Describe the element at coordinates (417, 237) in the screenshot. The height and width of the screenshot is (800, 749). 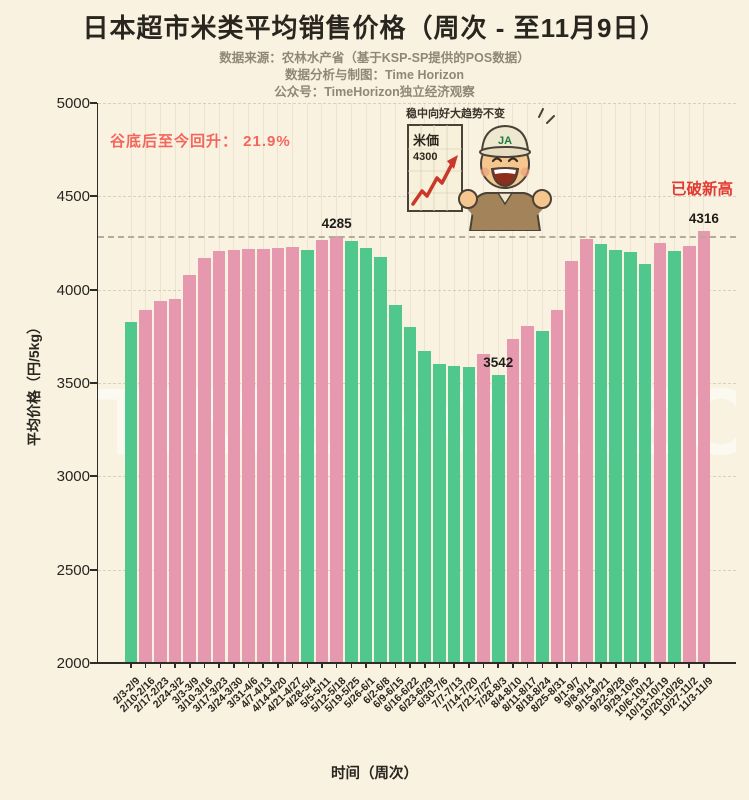
I see `peak-reference-line` at that location.